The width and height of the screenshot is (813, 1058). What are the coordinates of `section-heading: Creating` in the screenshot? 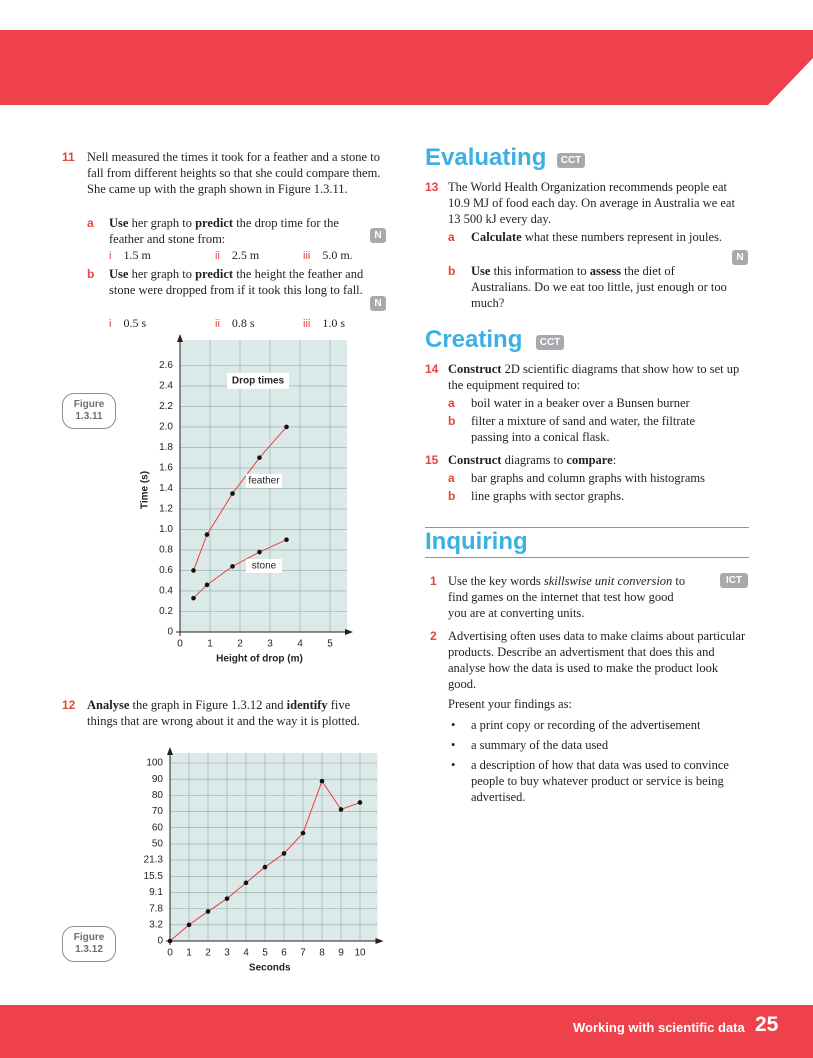 It's located at (474, 339).